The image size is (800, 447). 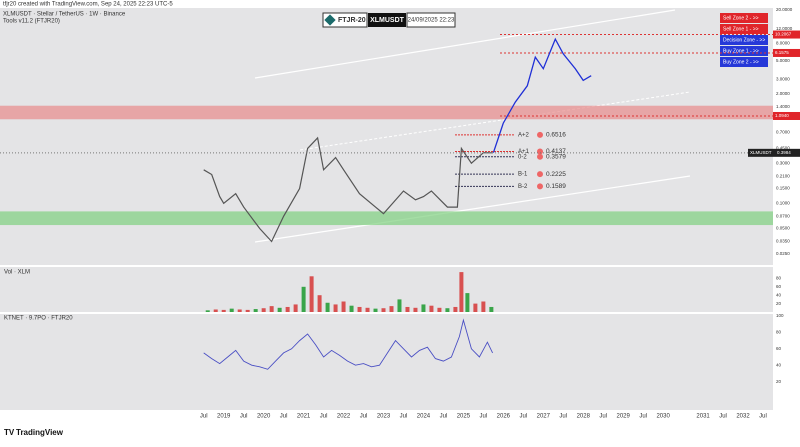 I want to click on x-tick-label: 2023, so click(x=384, y=417).